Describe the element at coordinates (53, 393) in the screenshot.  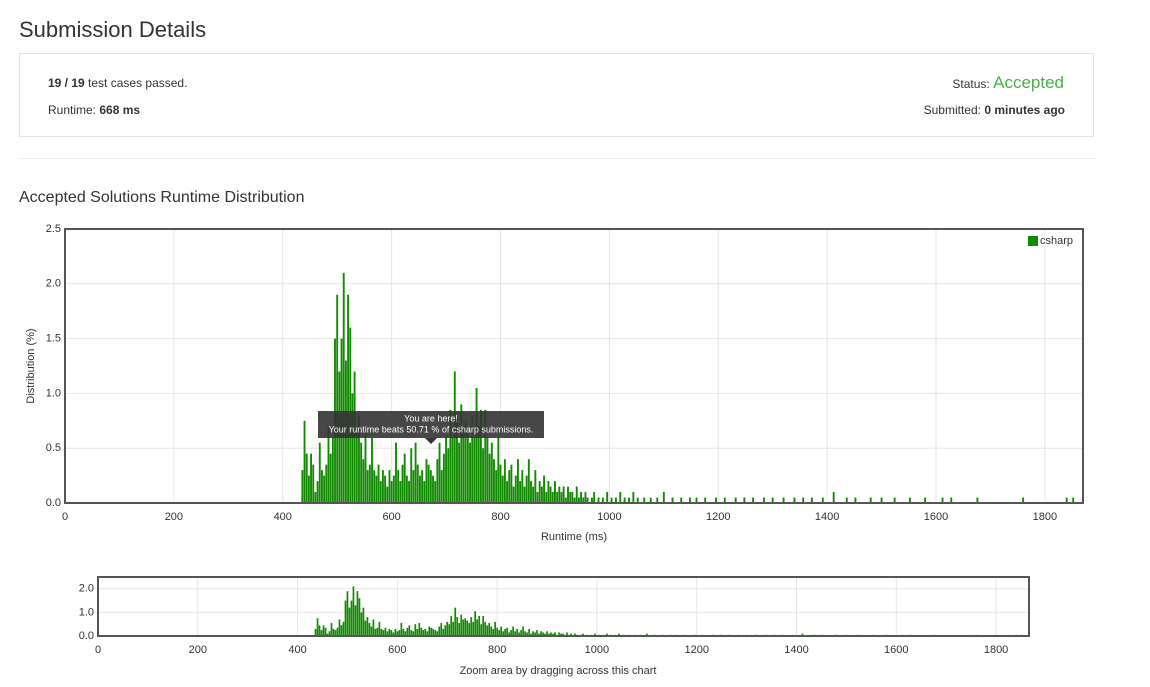
I see `y-tick-label: 1.0` at that location.